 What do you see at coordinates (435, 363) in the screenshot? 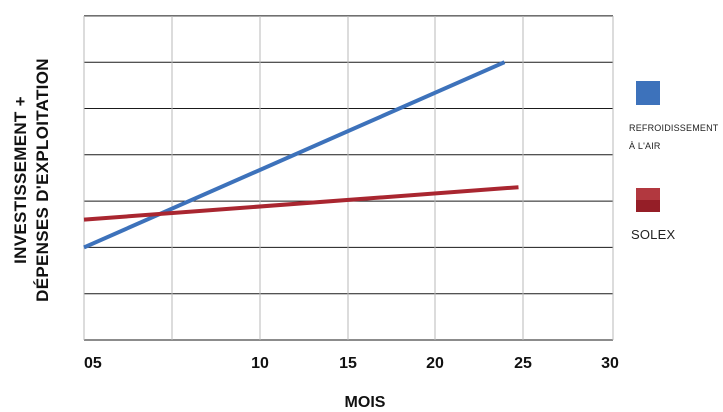
I see `x-tick-label: 20` at bounding box center [435, 363].